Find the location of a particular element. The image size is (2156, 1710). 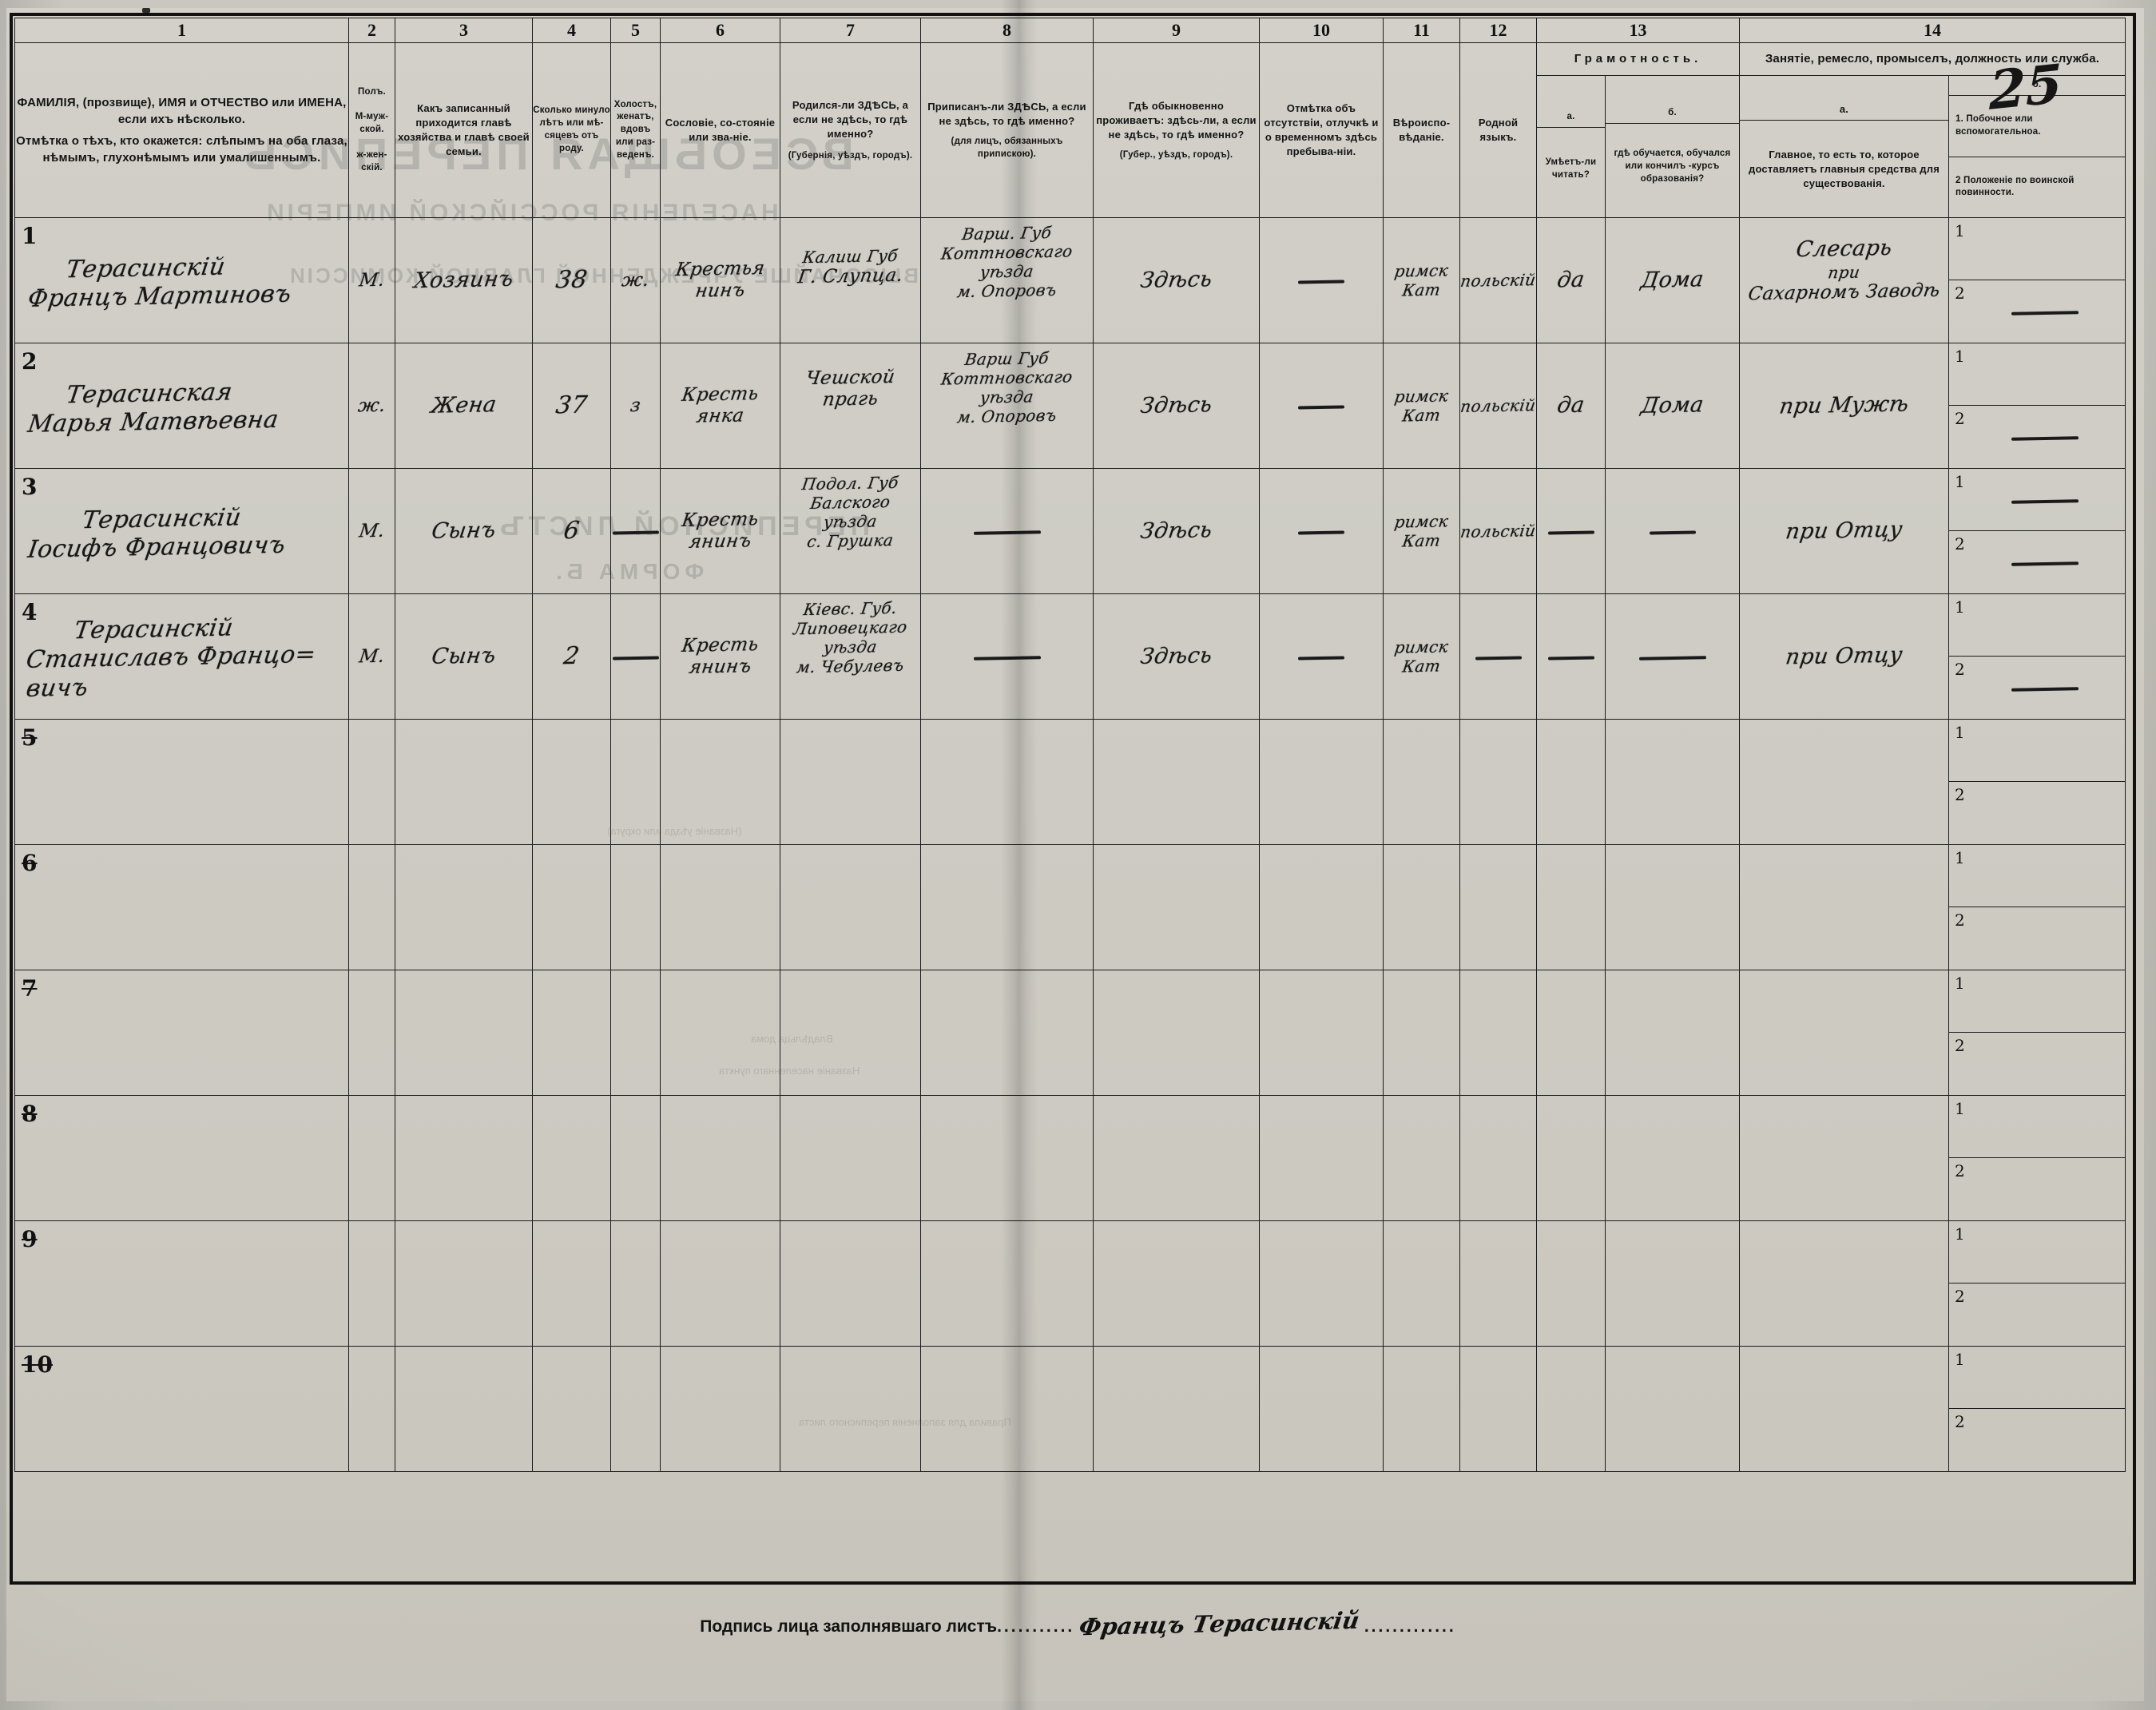

row-2-name: 2 Терасинская Марья Матвѣевна is located at coordinates (181, 406).